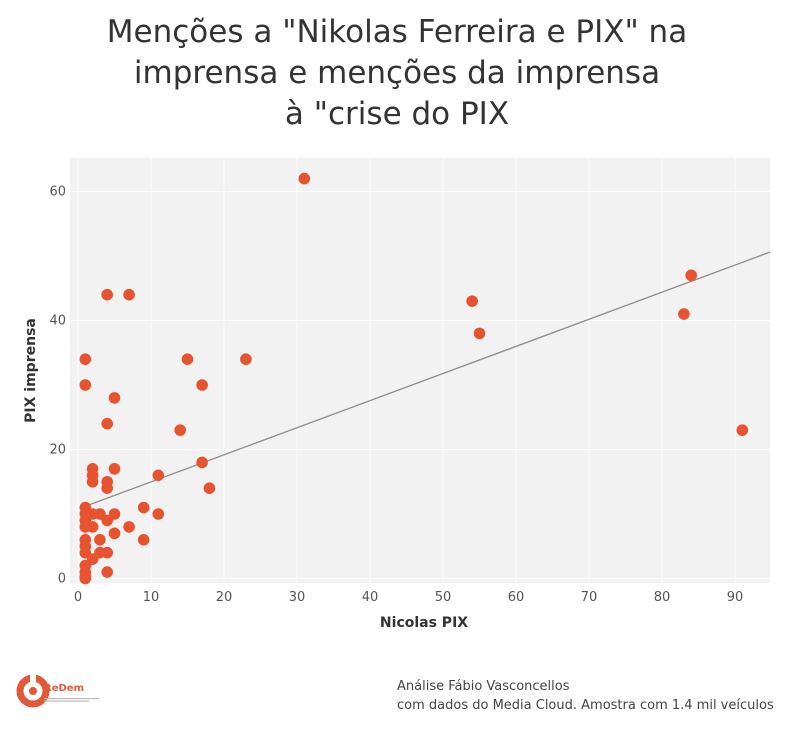 Image resolution: width=794 pixels, height=741 pixels. Describe the element at coordinates (662, 597) in the screenshot. I see `x-tick-label: 80` at that location.